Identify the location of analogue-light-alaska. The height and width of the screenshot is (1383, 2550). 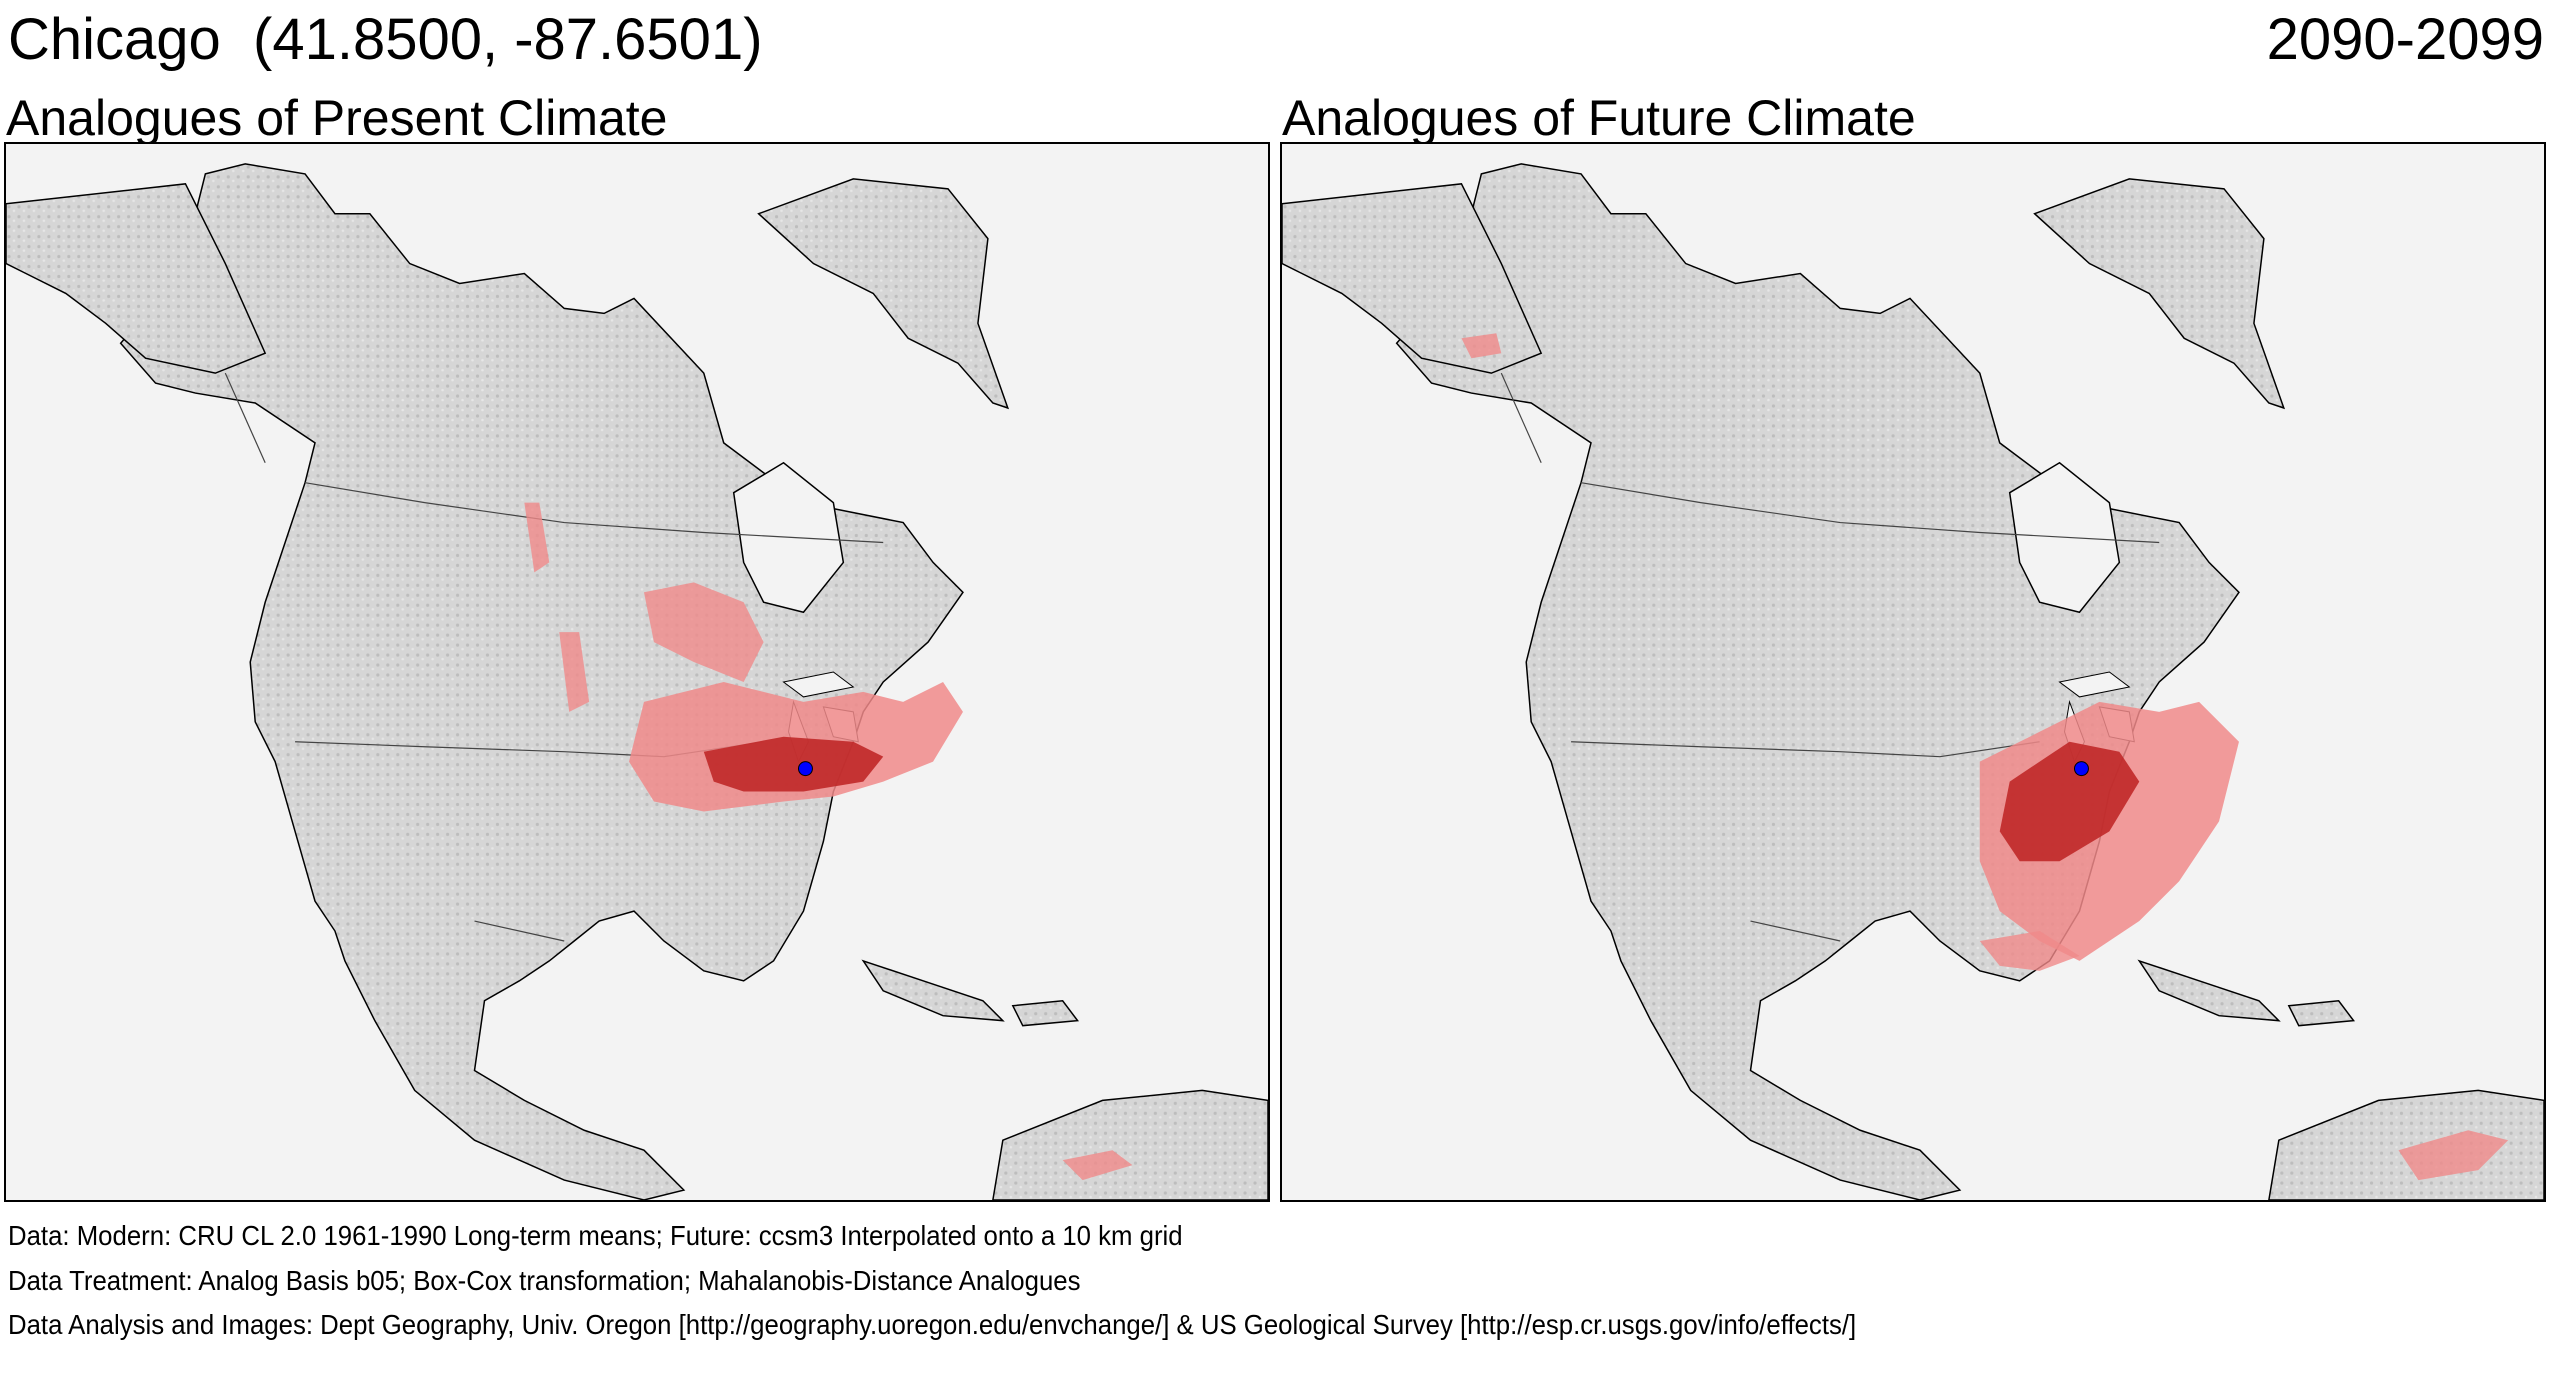
(1481, 346).